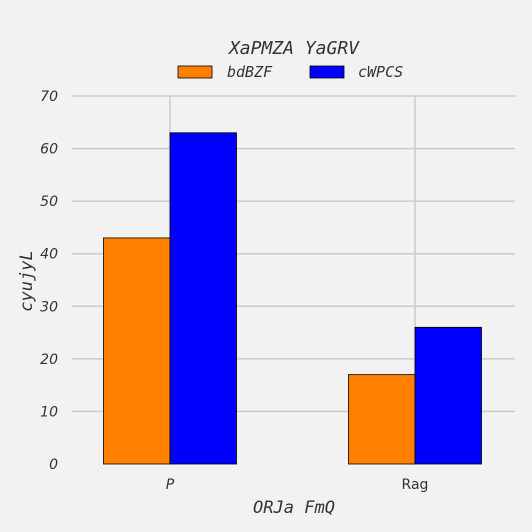 This screenshot has height=532, width=532. Describe the element at coordinates (27, 280) in the screenshot. I see `y-axis-label: cyujyL` at that location.